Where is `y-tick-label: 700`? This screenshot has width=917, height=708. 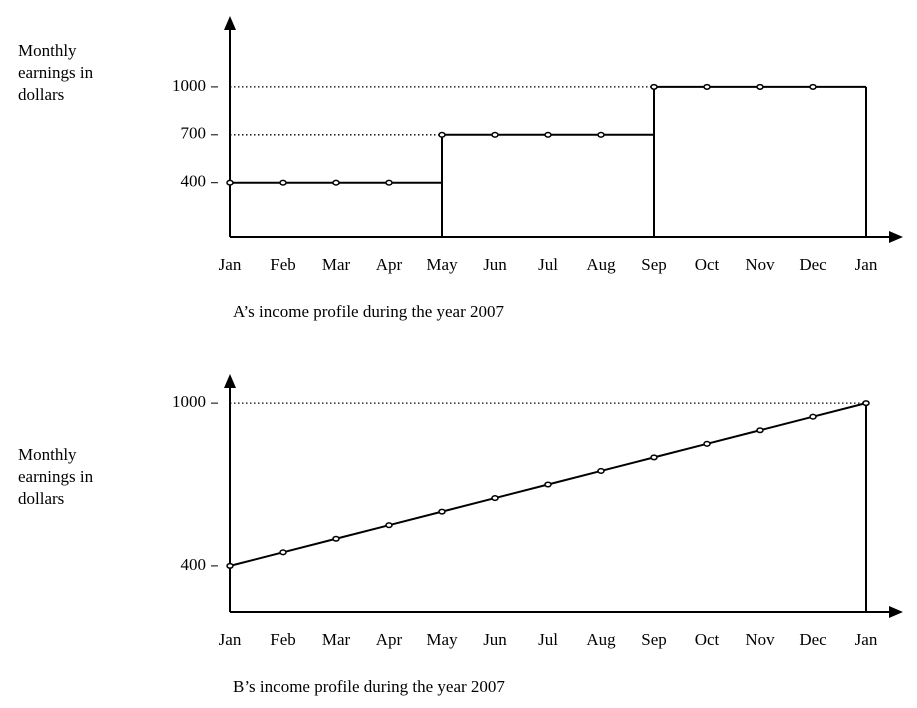 y-tick-label: 700 is located at coordinates (194, 133).